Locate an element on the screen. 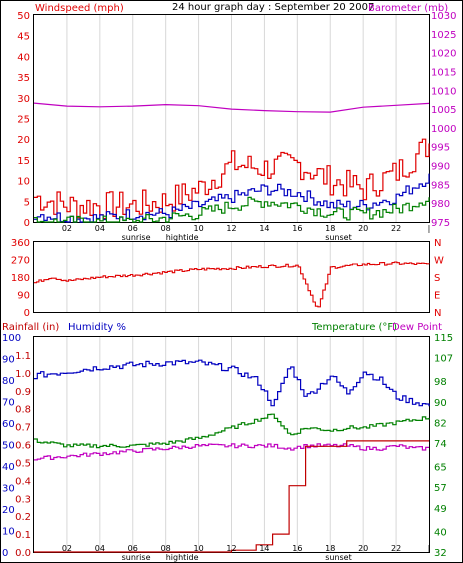  direction-tick: 360 is located at coordinates (20, 243).